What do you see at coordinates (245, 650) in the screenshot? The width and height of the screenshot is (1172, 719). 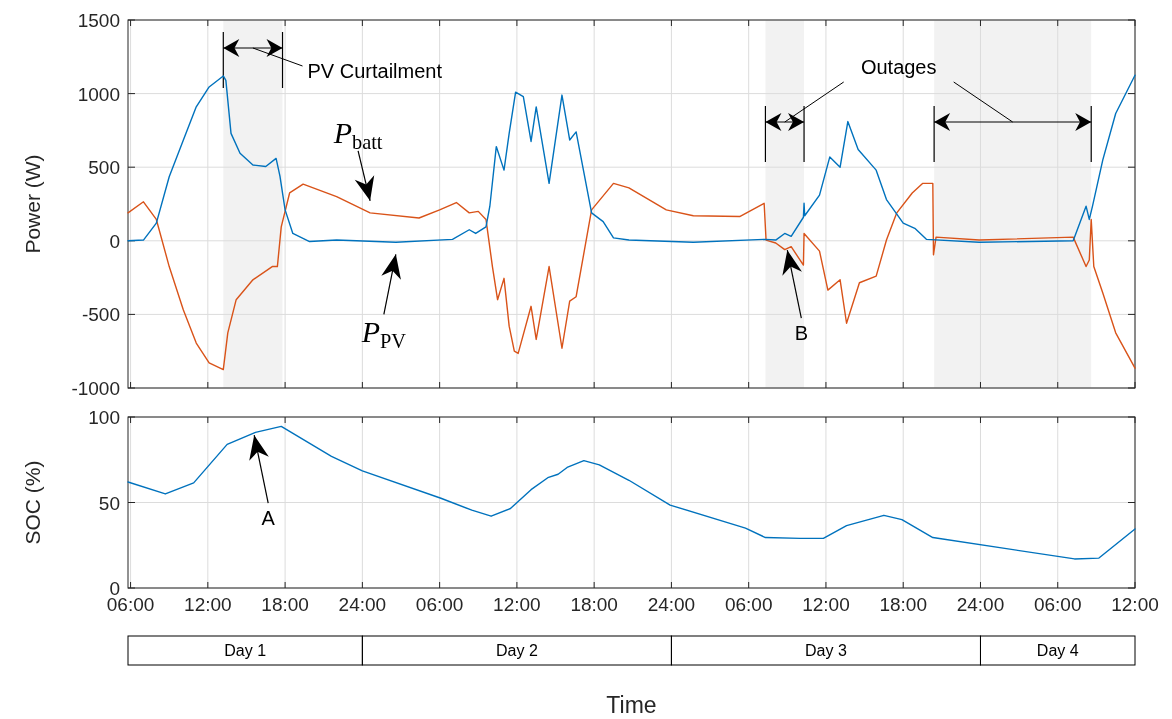 I see `x2-tick-label: Day 1` at bounding box center [245, 650].